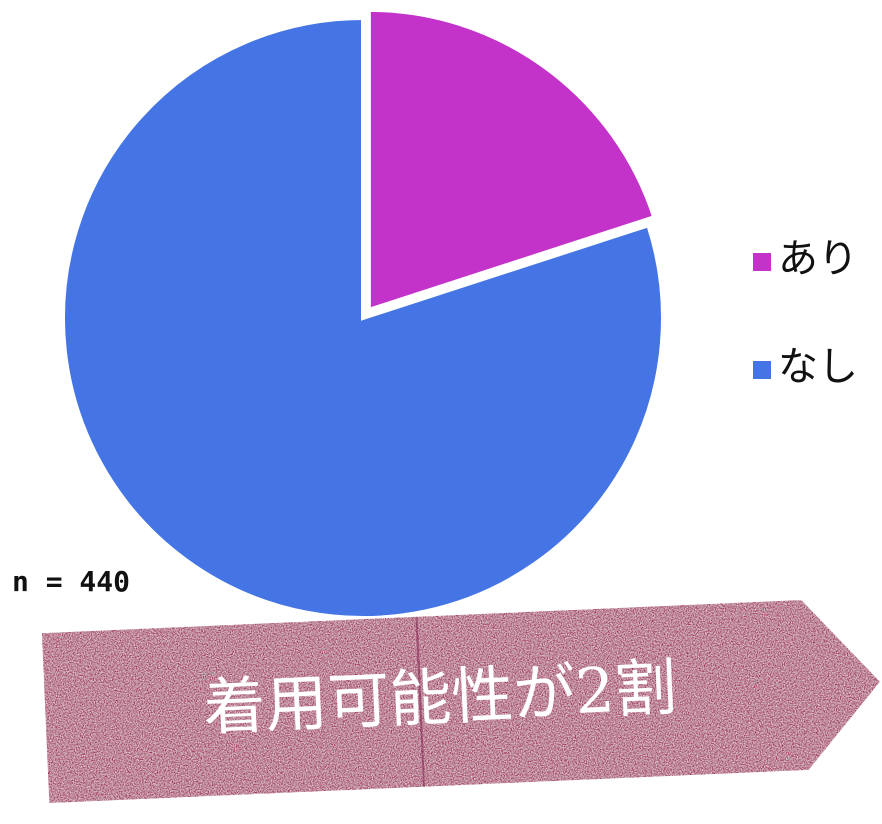 The height and width of the screenshot is (824, 882). Describe the element at coordinates (420, 701) in the screenshot. I see `banner-seam` at that location.